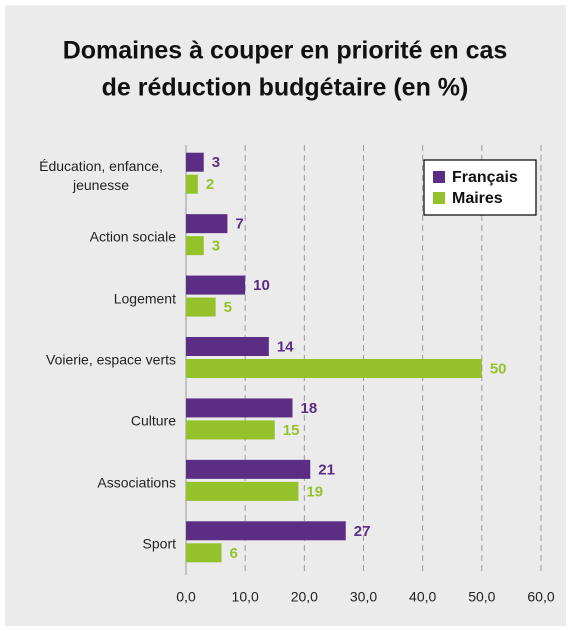  I want to click on legend-label: Maires, so click(477, 198).